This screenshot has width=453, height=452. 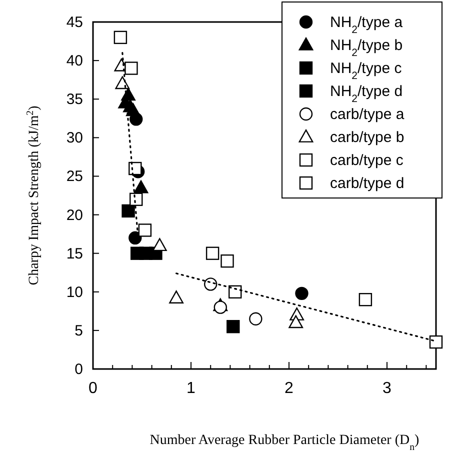 I want to click on y-tick-label: 10, so click(x=74, y=292).